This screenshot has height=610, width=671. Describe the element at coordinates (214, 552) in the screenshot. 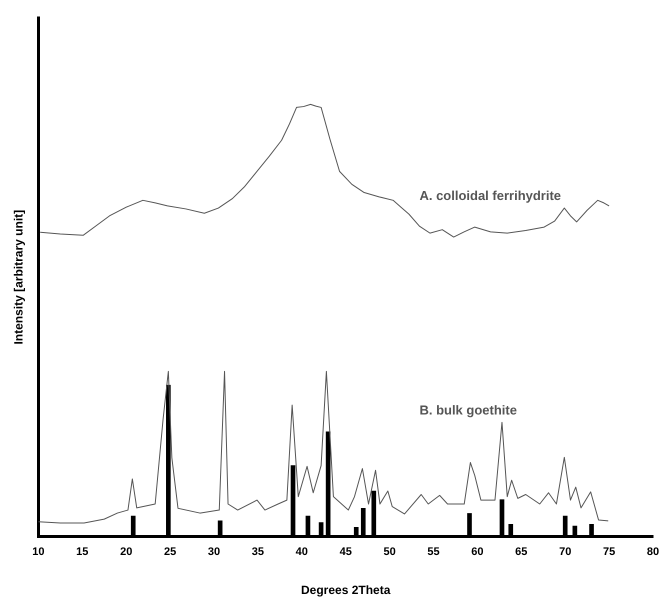

I see `x-tick-label: 30` at that location.